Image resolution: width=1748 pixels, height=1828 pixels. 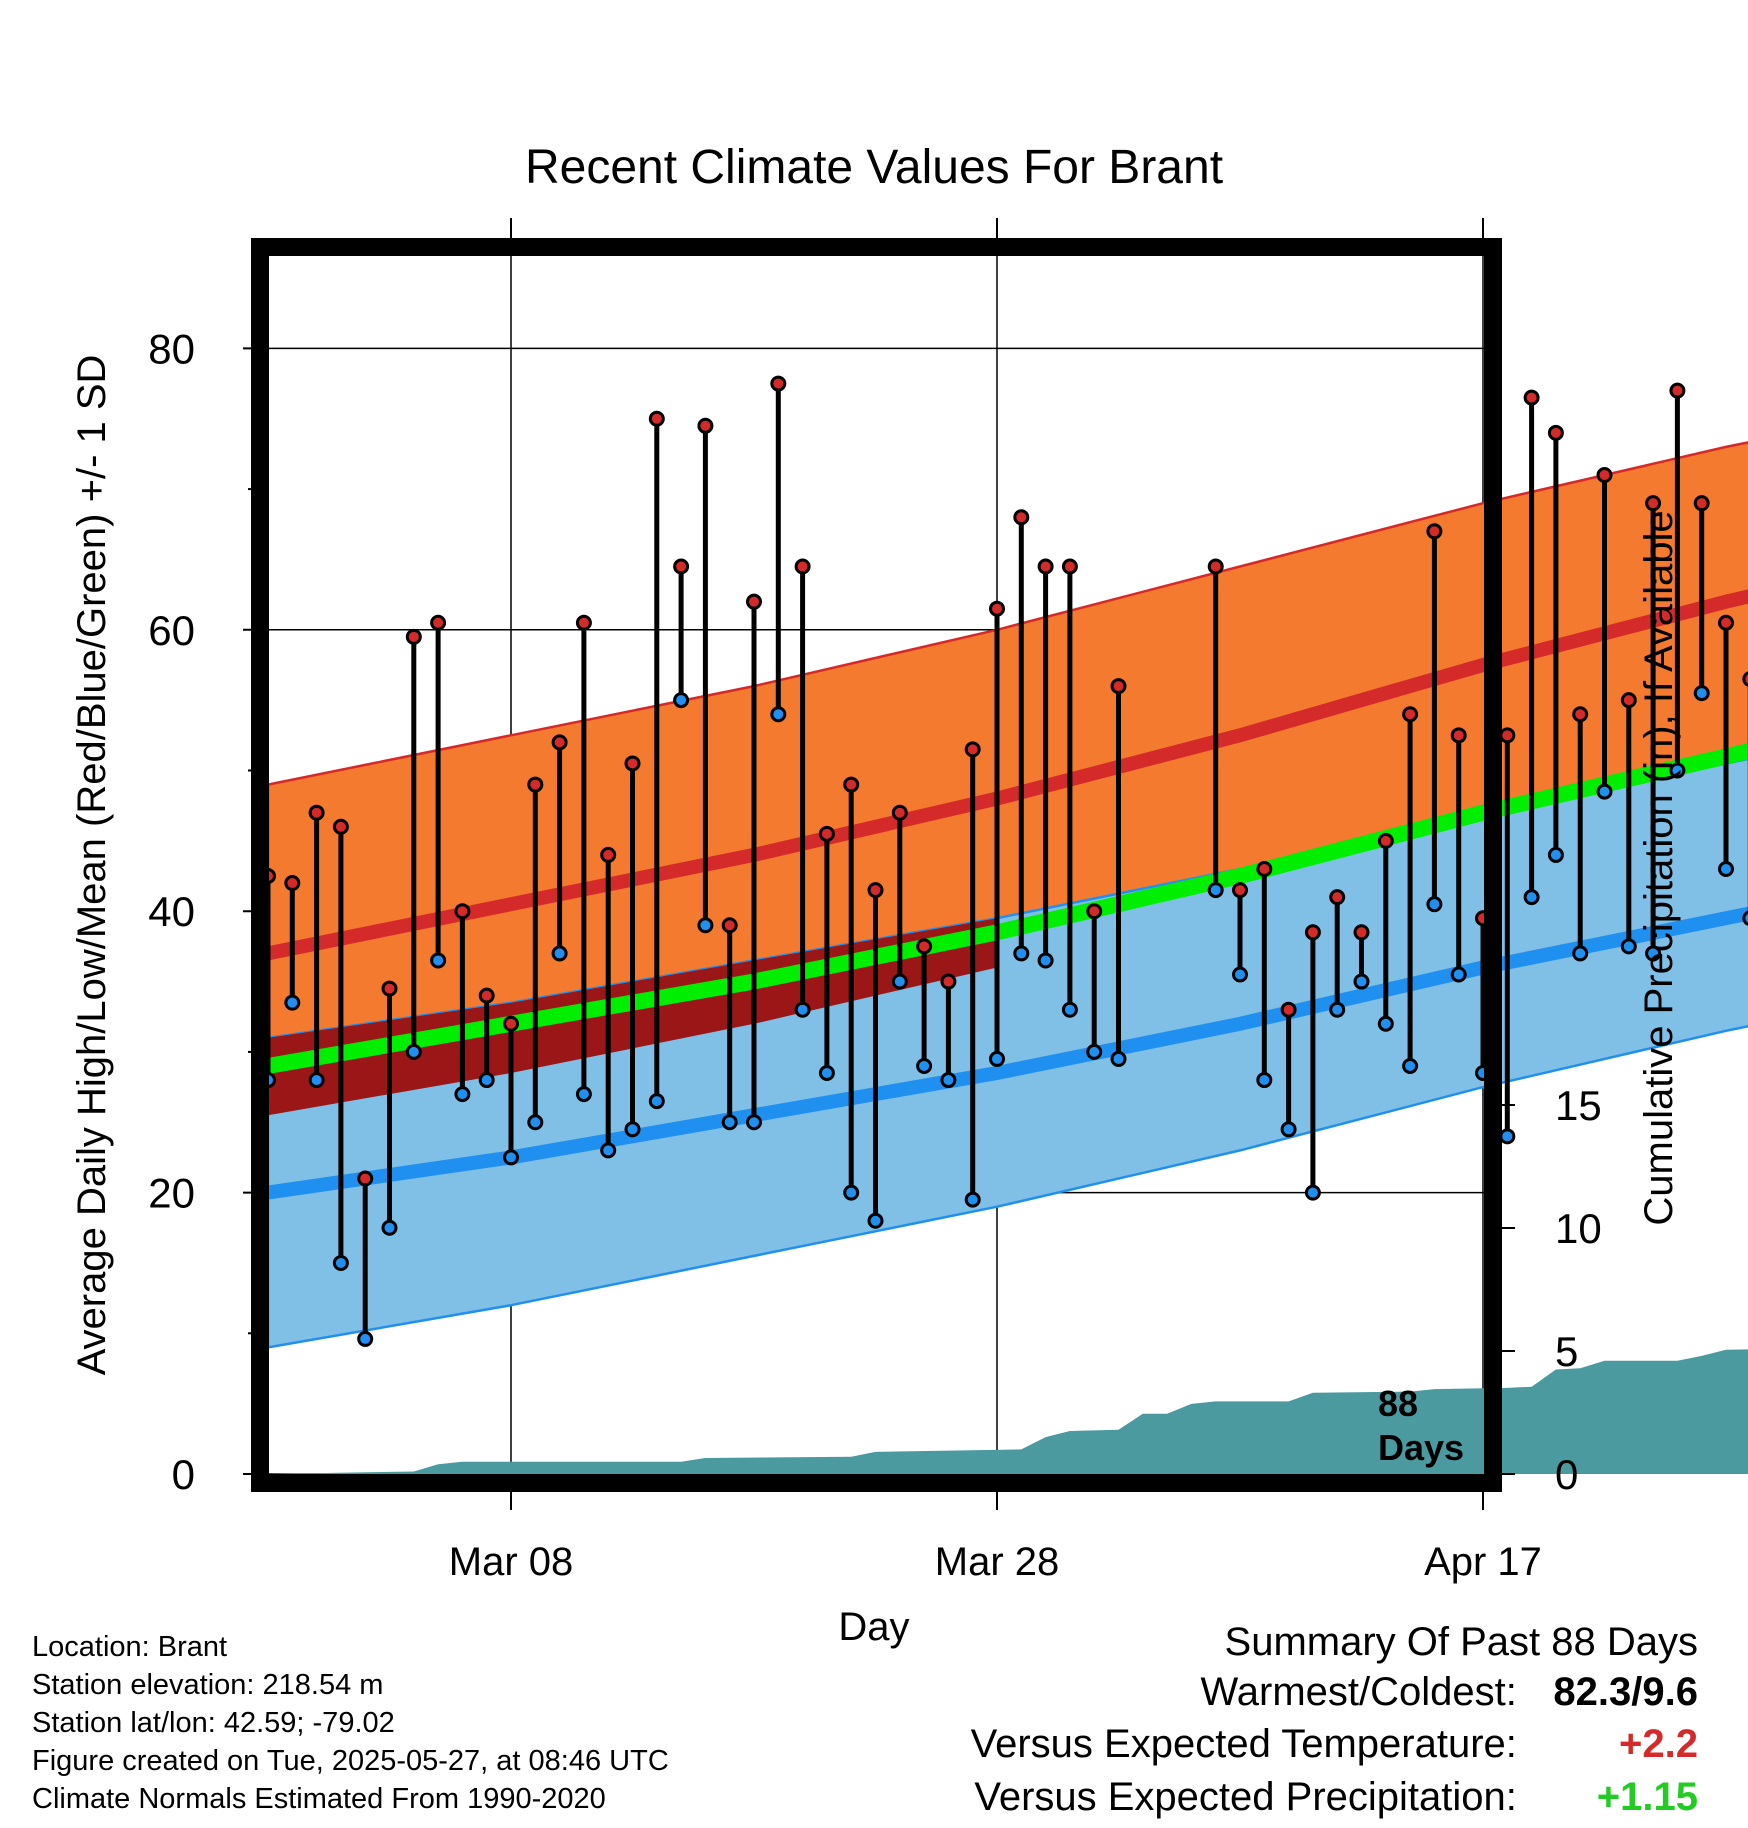 I want to click on x-axis-label: Day, so click(x=873, y=1627).